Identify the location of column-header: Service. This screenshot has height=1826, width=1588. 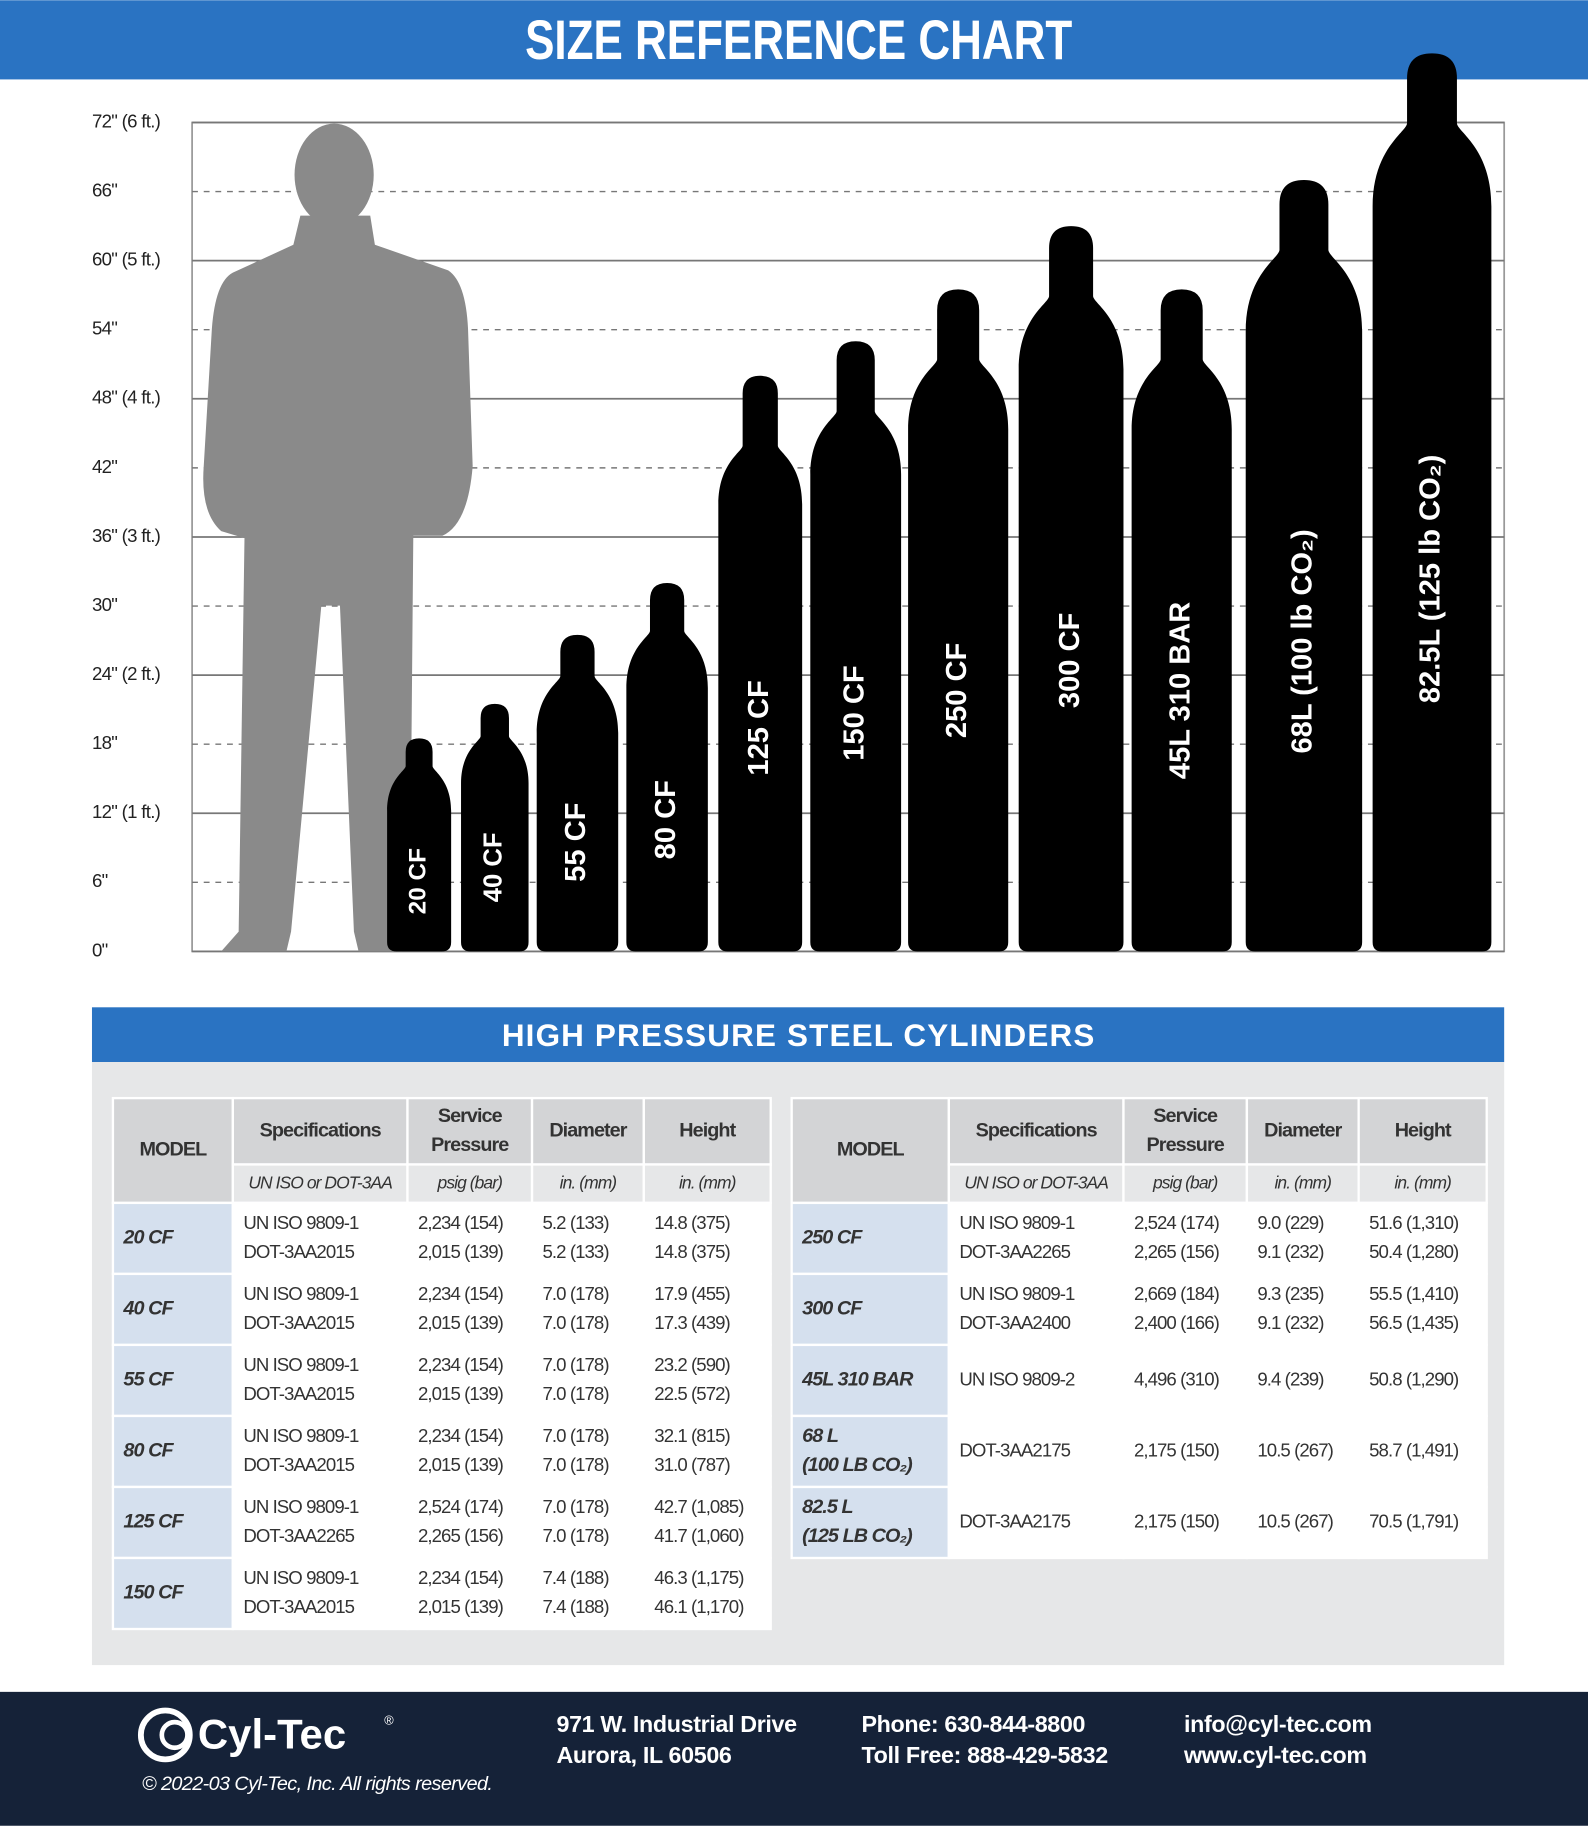
(470, 1116).